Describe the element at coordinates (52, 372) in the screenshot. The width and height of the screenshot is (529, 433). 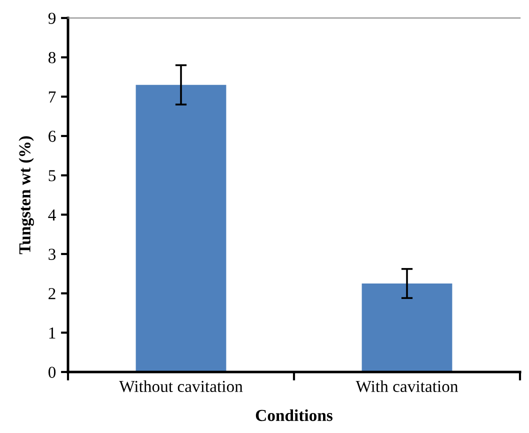
I see `y-tick-label: 0` at that location.